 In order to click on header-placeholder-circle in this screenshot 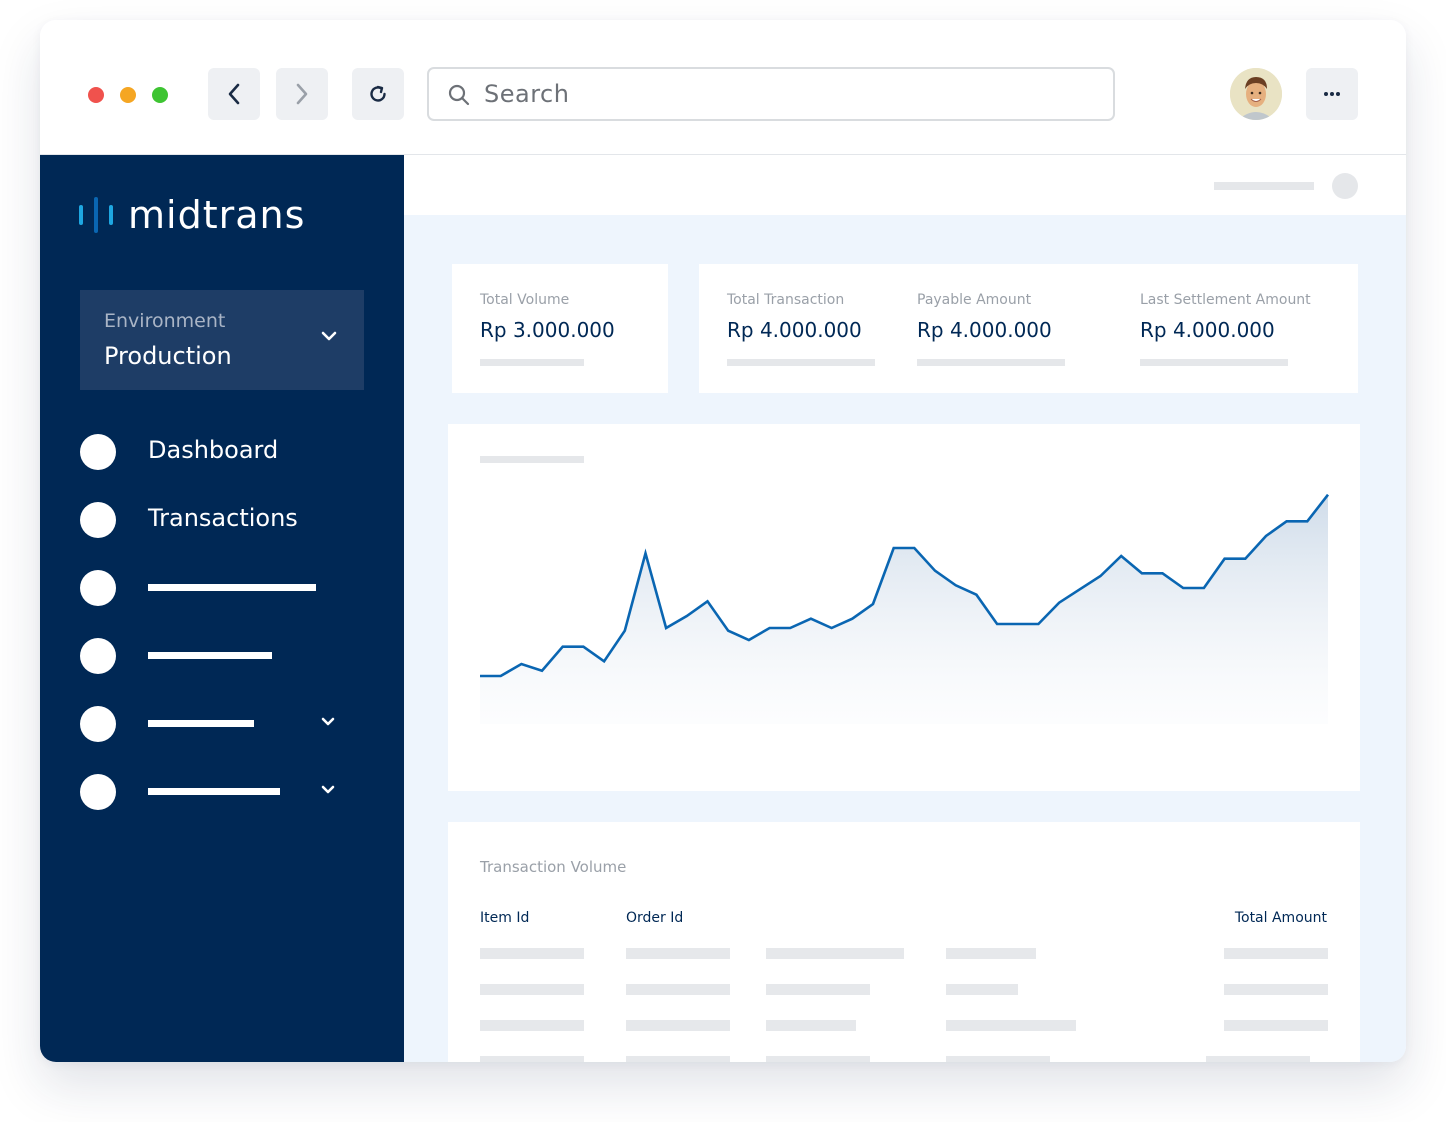, I will do `click(1345, 186)`.